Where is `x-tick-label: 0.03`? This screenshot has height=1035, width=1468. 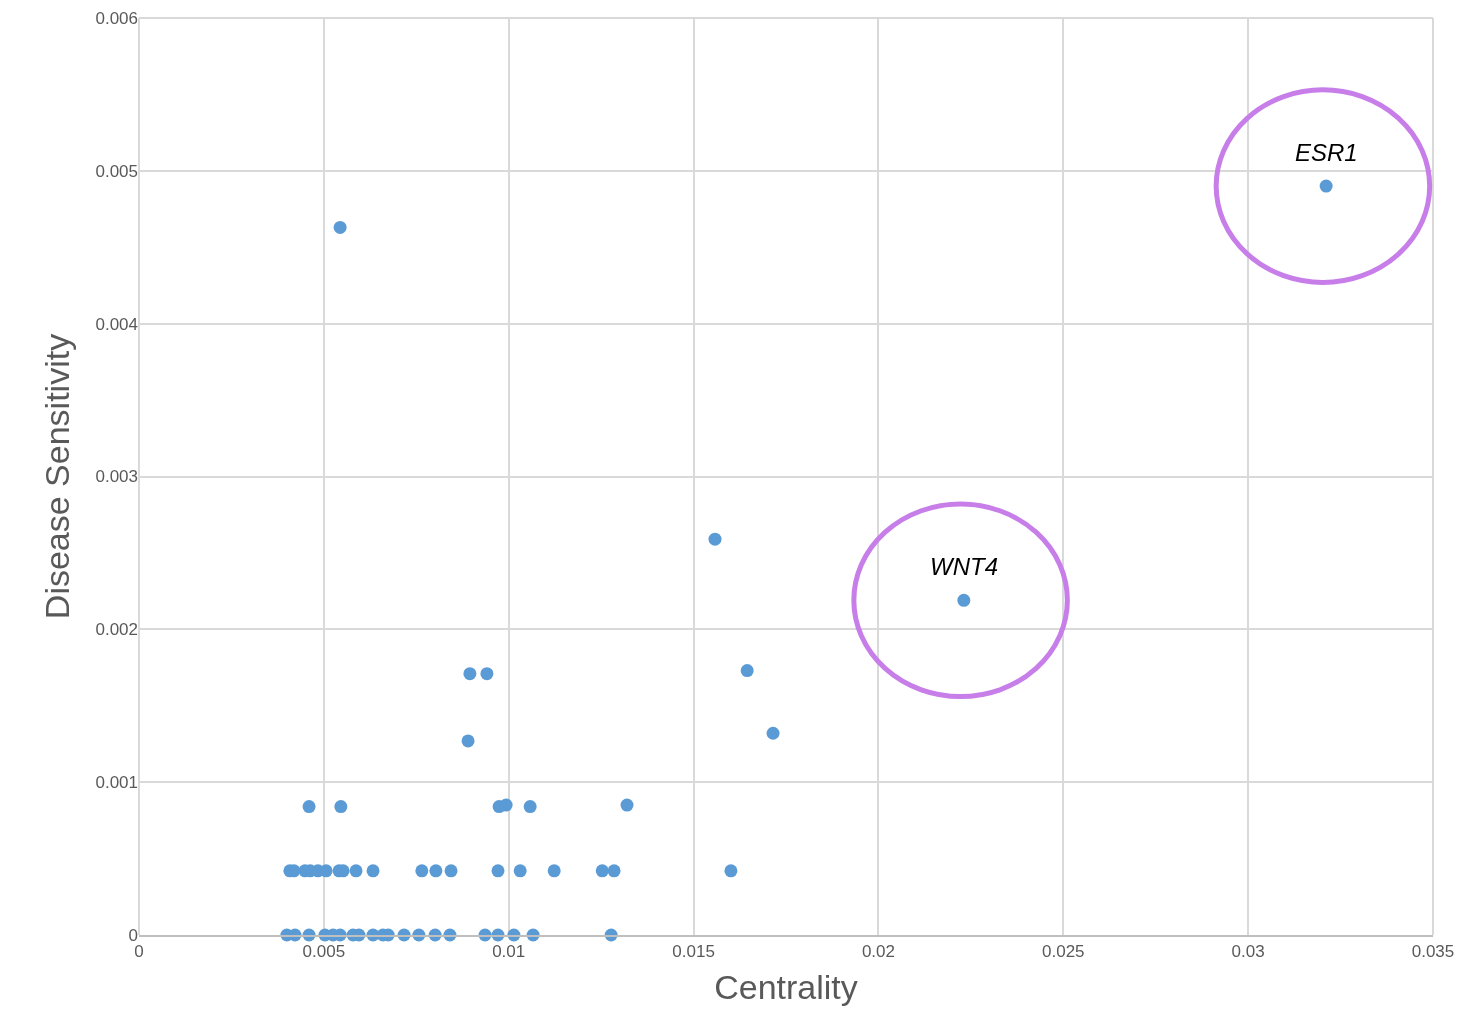 x-tick-label: 0.03 is located at coordinates (1248, 952).